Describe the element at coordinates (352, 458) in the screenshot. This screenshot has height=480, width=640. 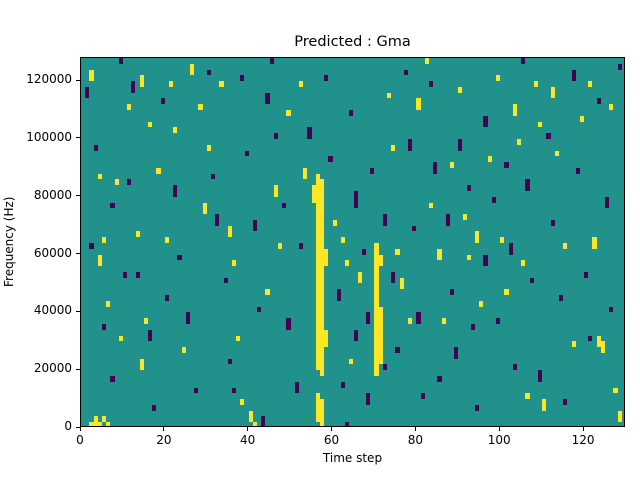
I see `x-axis-label: Time step` at that location.